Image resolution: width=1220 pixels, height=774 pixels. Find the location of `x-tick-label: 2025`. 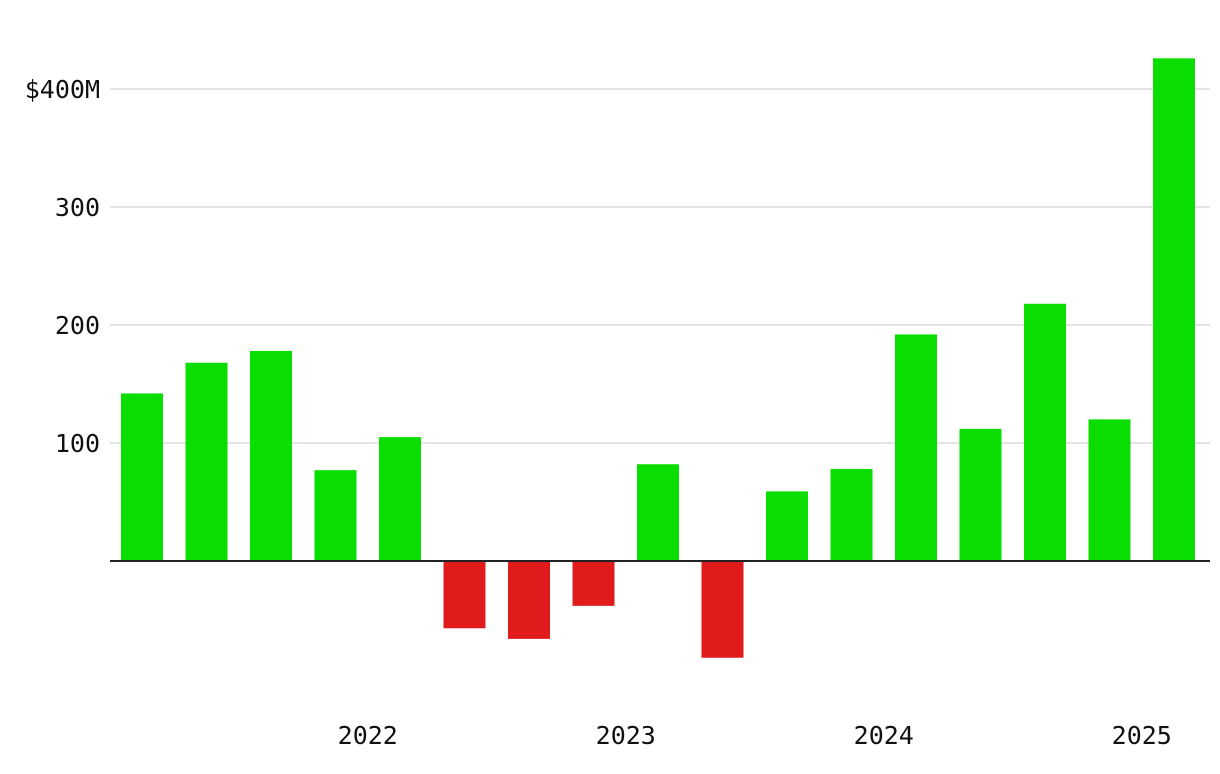

x-tick-label: 2025 is located at coordinates (1142, 735).